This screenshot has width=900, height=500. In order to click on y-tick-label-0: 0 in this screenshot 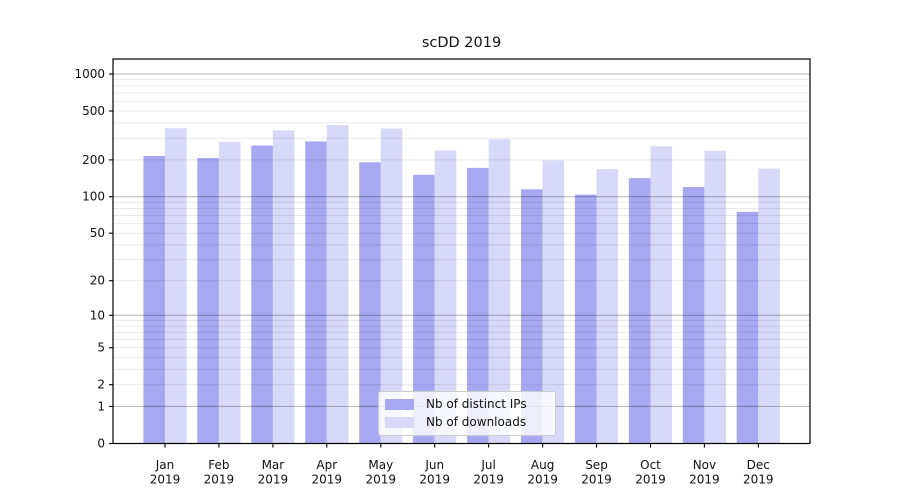, I will do `click(101, 444)`.